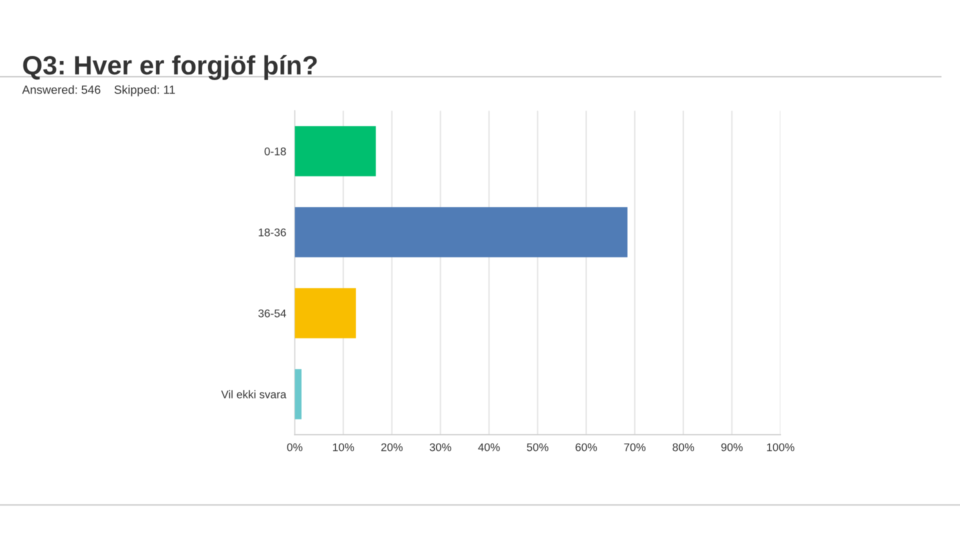 Image resolution: width=960 pixels, height=540 pixels. I want to click on x-tick-label: 20%, so click(392, 447).